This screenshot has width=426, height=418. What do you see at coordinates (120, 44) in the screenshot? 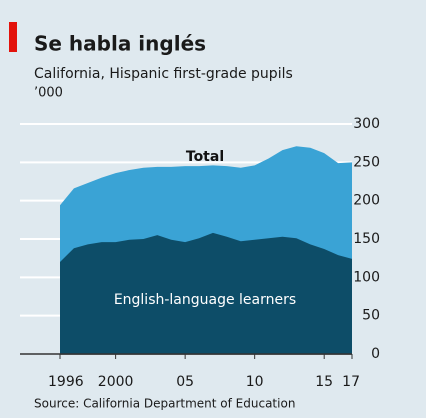
I see `chart-title: Se habla inglés` at bounding box center [120, 44].